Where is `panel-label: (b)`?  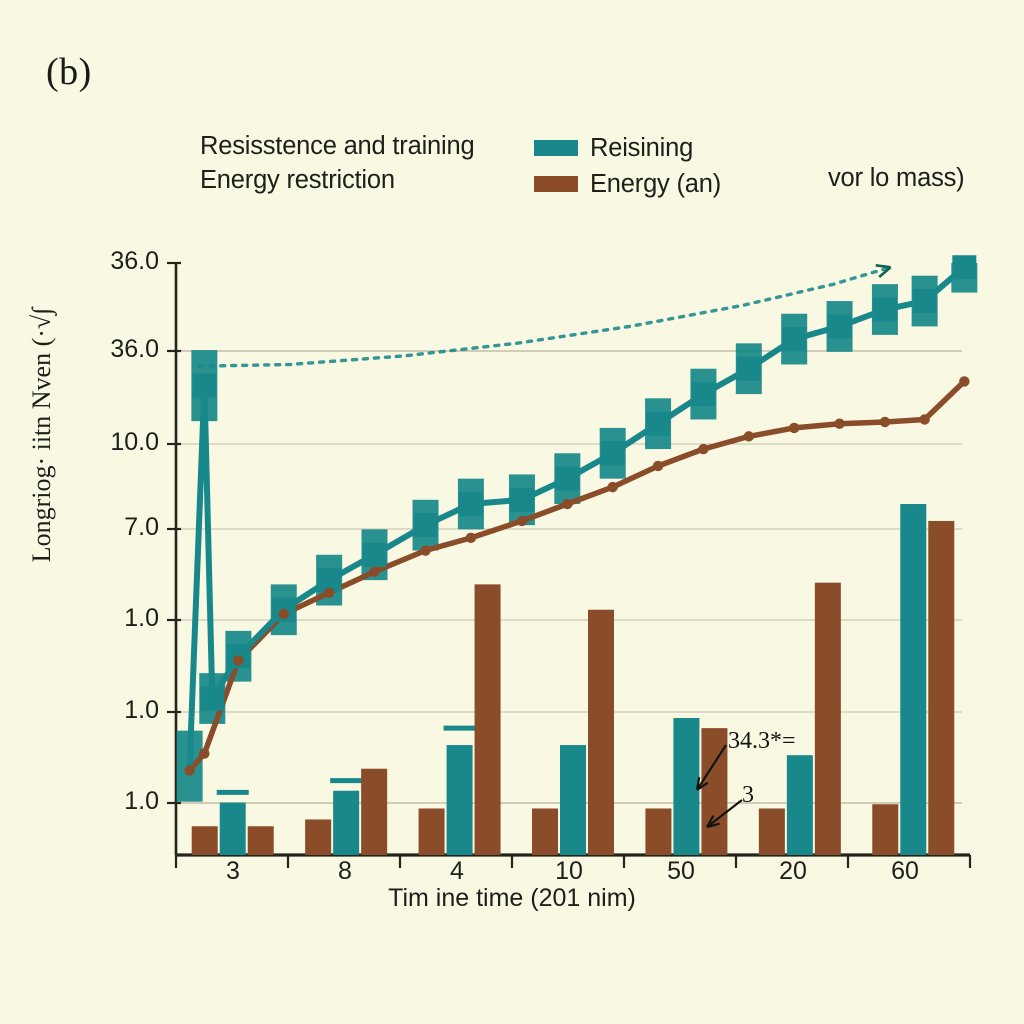 panel-label: (b) is located at coordinates (69, 72).